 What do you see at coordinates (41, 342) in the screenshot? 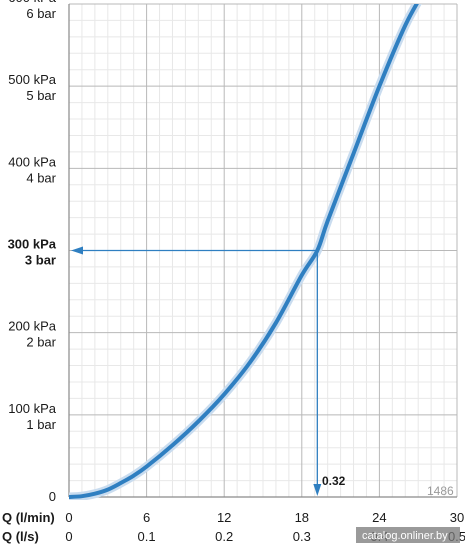
I see `y-tick-label-bar: 2 bar` at bounding box center [41, 342].